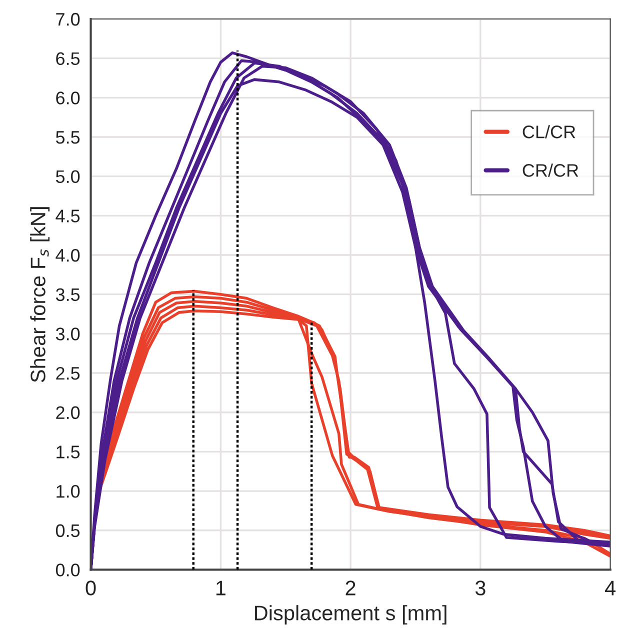 The image size is (626, 633). I want to click on y-axis-title: Shear force F$_{s}$ [kN], so click(40, 294).